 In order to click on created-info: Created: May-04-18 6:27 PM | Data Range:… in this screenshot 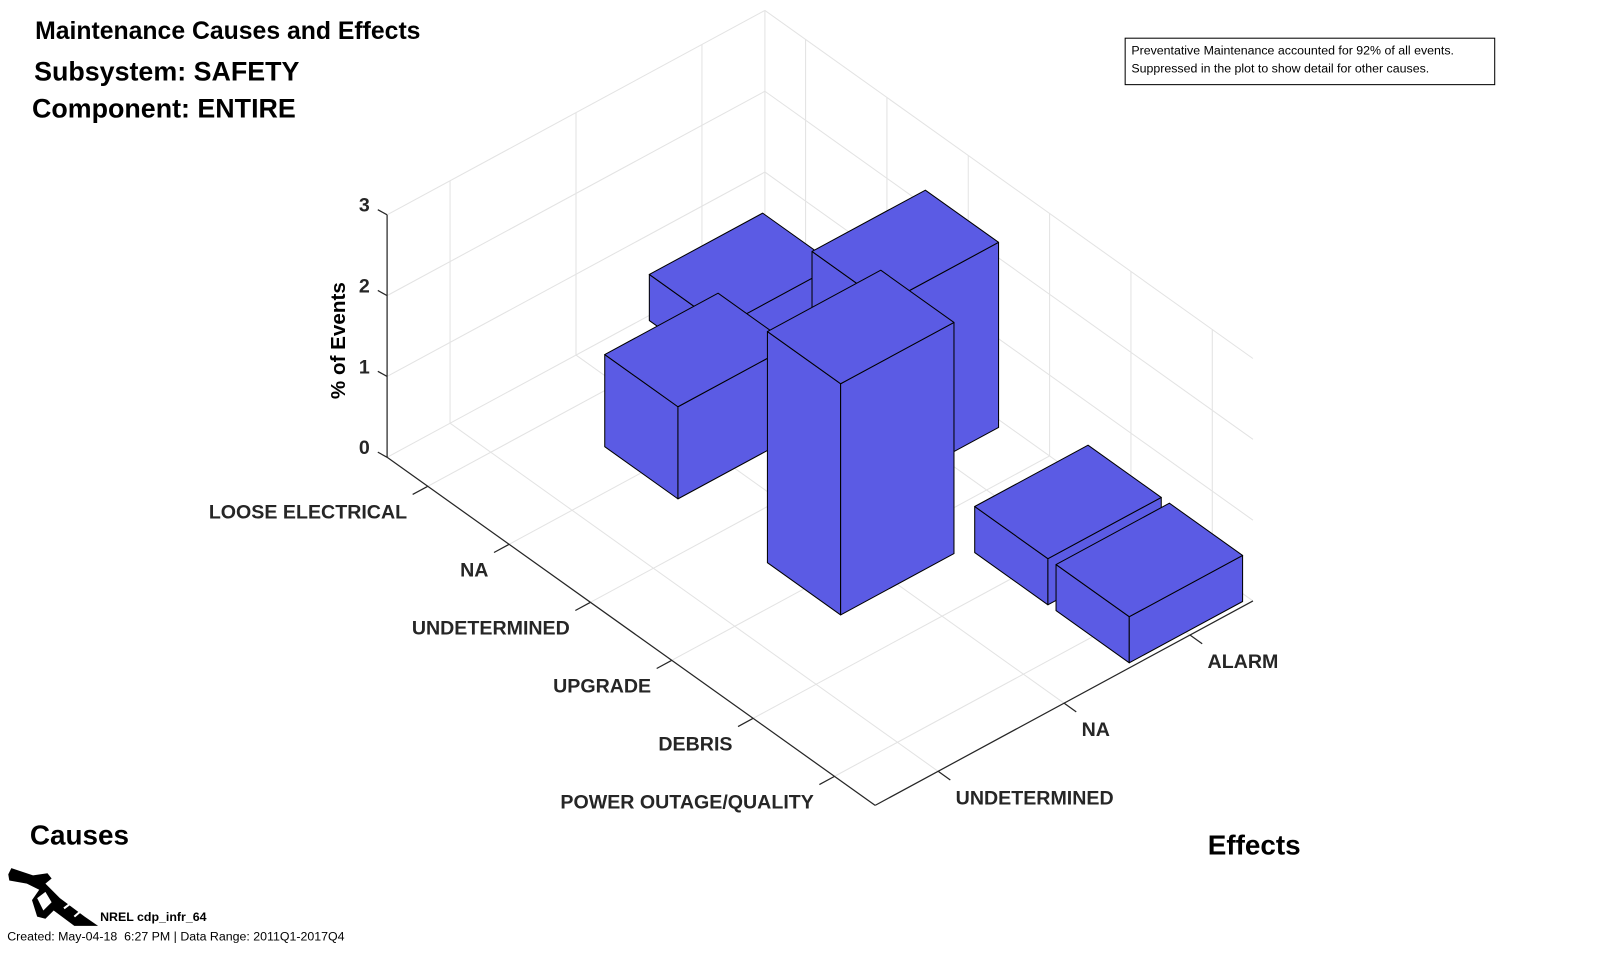, I will do `click(175, 936)`.